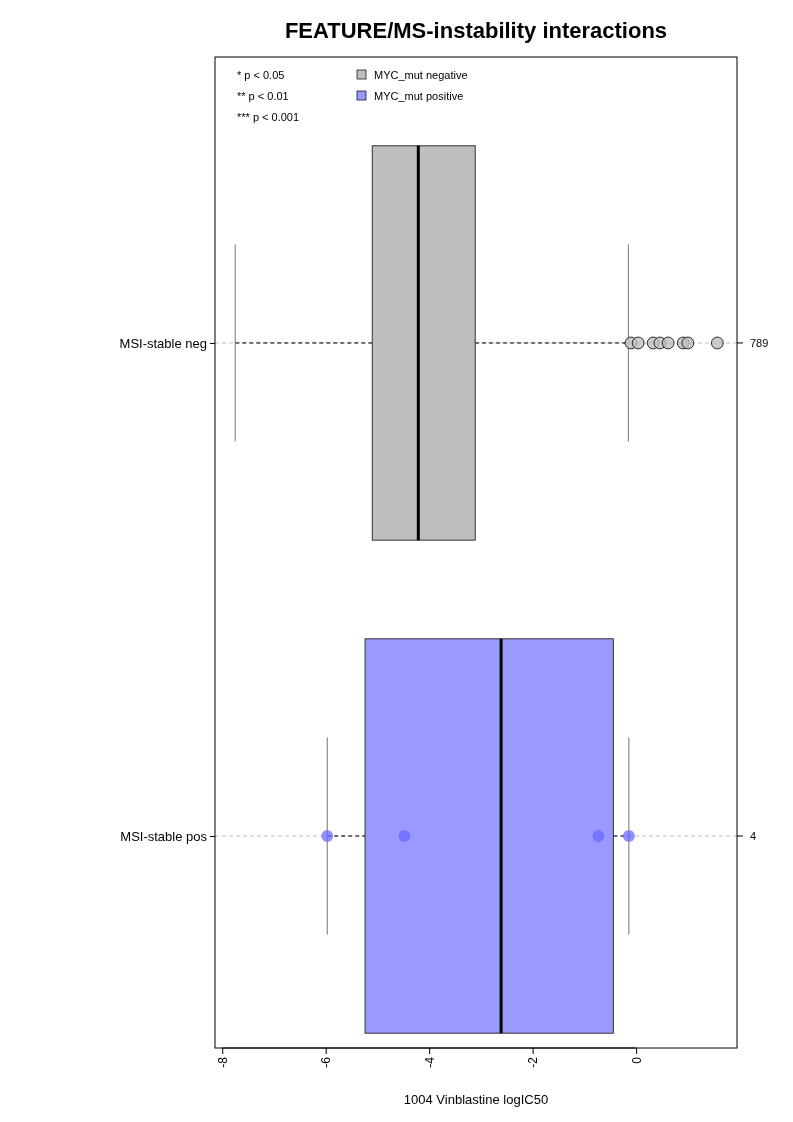 The width and height of the screenshot is (793, 1122). Describe the element at coordinates (533, 1062) in the screenshot. I see `x-tick-label: -2` at that location.